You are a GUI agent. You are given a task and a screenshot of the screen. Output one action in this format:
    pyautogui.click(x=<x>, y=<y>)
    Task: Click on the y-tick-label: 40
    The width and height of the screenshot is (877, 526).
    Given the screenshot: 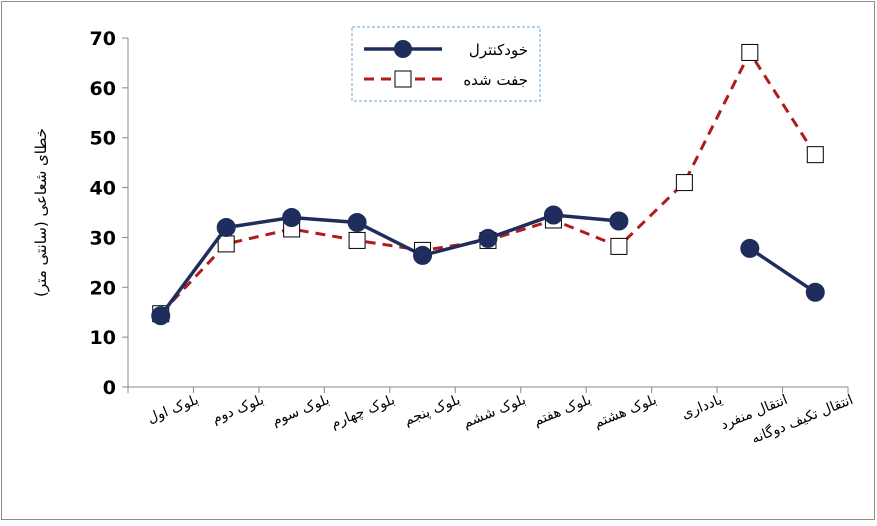 What is the action you would take?
    pyautogui.click(x=103, y=189)
    